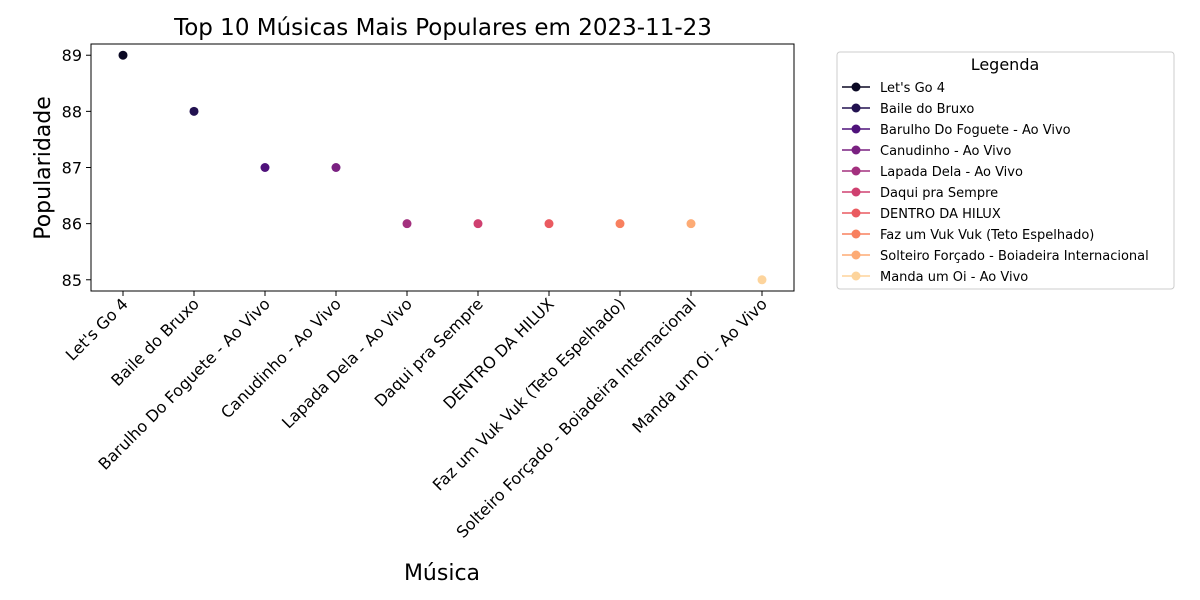 The height and width of the screenshot is (600, 1200). What do you see at coordinates (72, 168) in the screenshot?
I see `y-tick-label: 87` at bounding box center [72, 168].